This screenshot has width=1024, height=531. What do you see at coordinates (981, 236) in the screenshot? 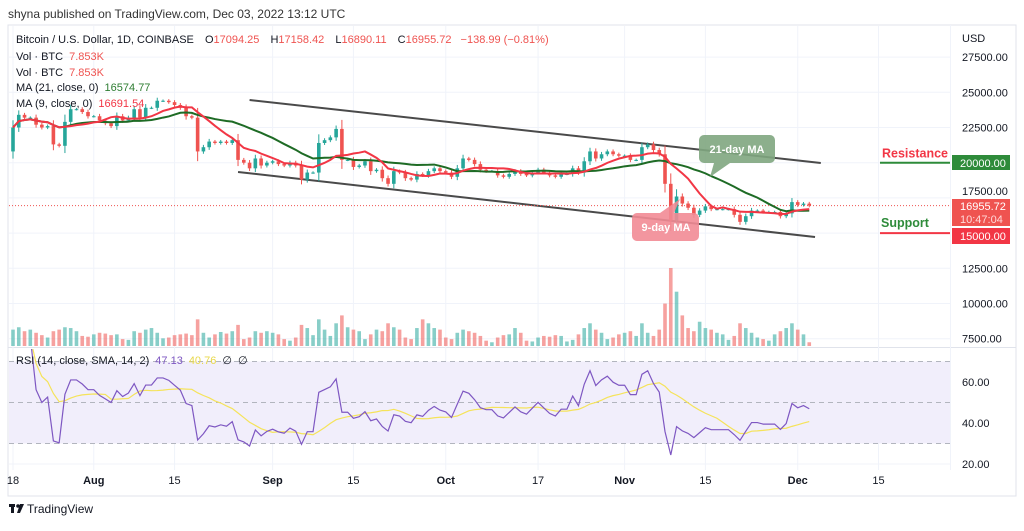
I see `support-price-tag: 15000.00` at bounding box center [981, 236].